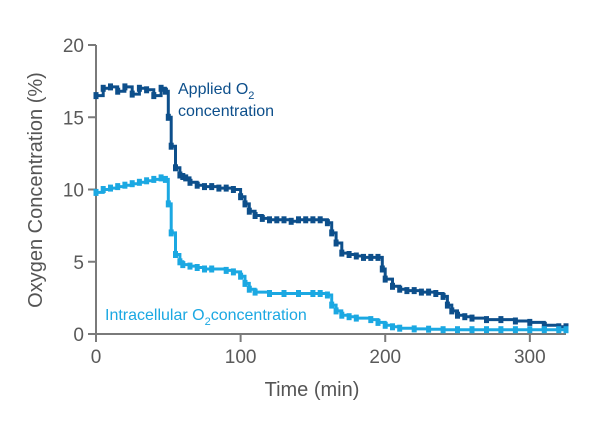 The height and width of the screenshot is (423, 600). Describe the element at coordinates (385, 357) in the screenshot. I see `x-tick-label: 200` at that location.